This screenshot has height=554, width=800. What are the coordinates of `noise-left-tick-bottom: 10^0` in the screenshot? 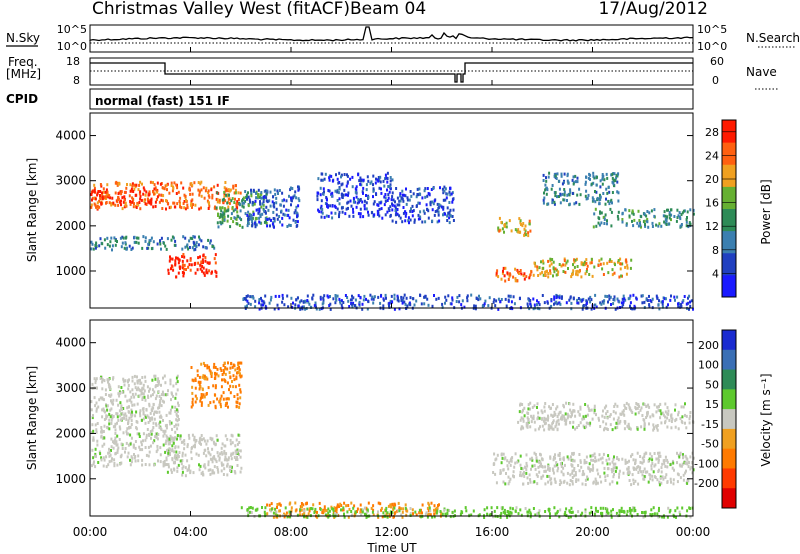 It's located at (72, 46).